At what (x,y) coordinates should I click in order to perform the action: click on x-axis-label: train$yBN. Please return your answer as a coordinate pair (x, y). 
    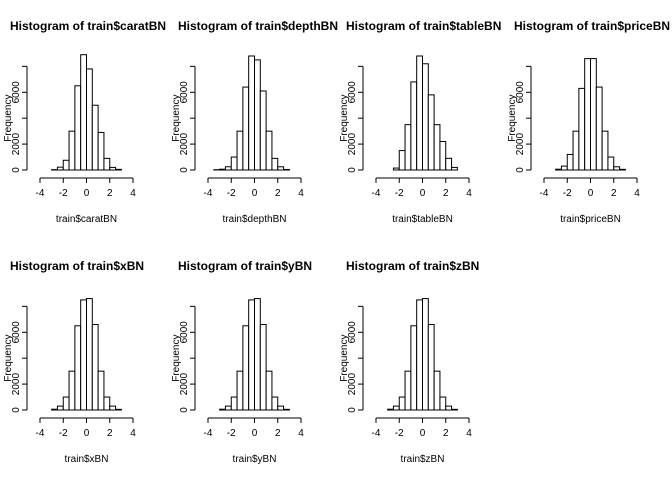
    Looking at the image, I should click on (255, 459).